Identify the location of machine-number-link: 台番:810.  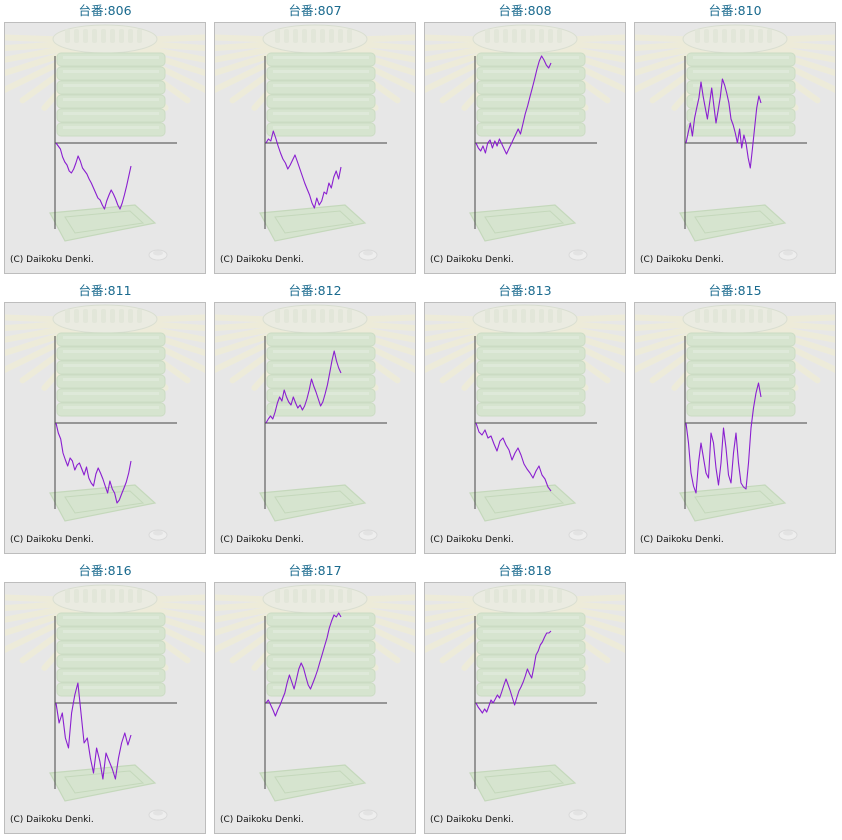
(735, 10).